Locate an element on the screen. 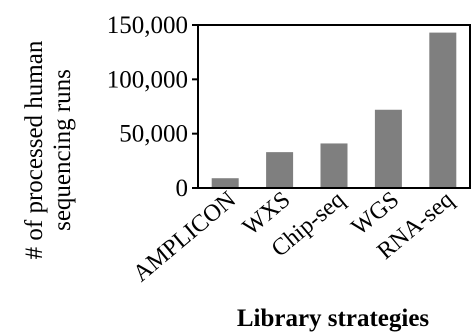 This screenshot has width=476, height=334. y-axis-title: # of processed human sequencing runs is located at coordinates (48, 149).